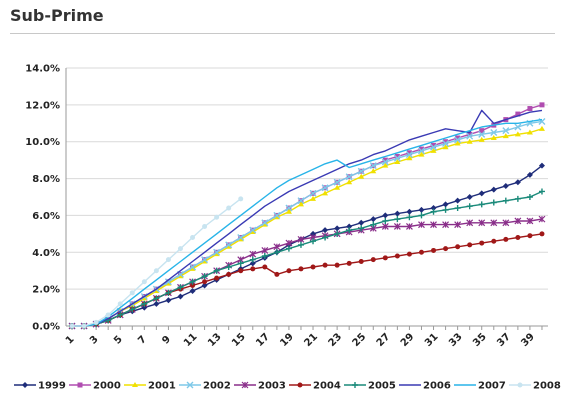 This screenshot has height=402, width=563. I want to click on title-divider, so click(282, 33).